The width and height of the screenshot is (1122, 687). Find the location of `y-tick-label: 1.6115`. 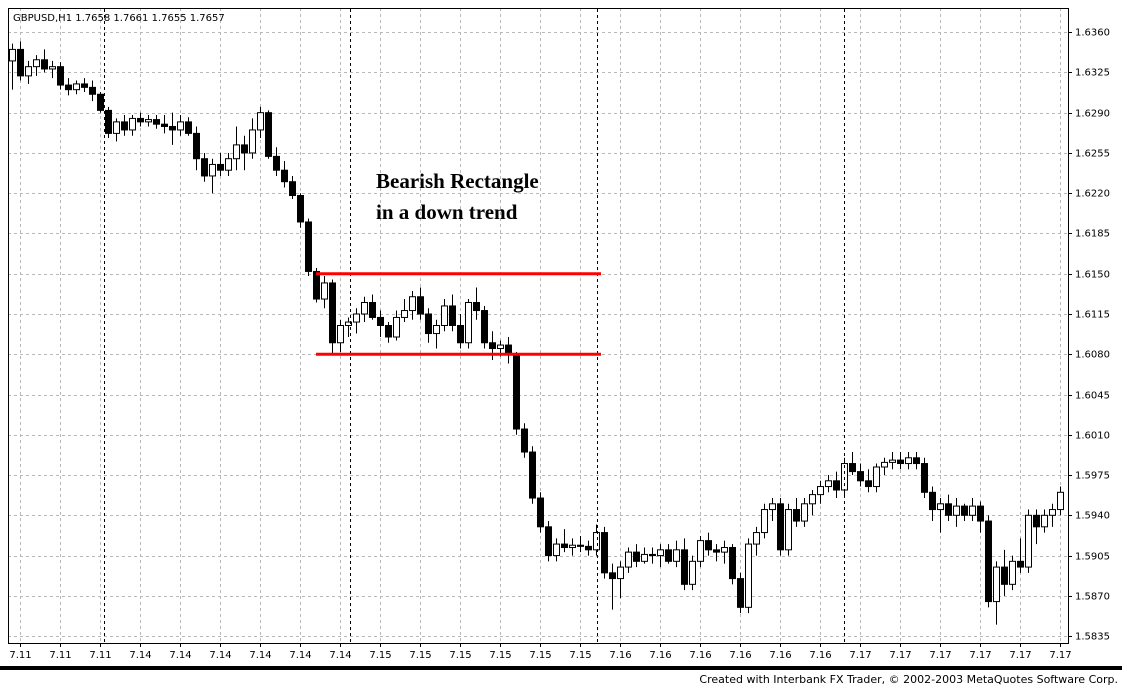

y-tick-label: 1.6115 is located at coordinates (1092, 315).